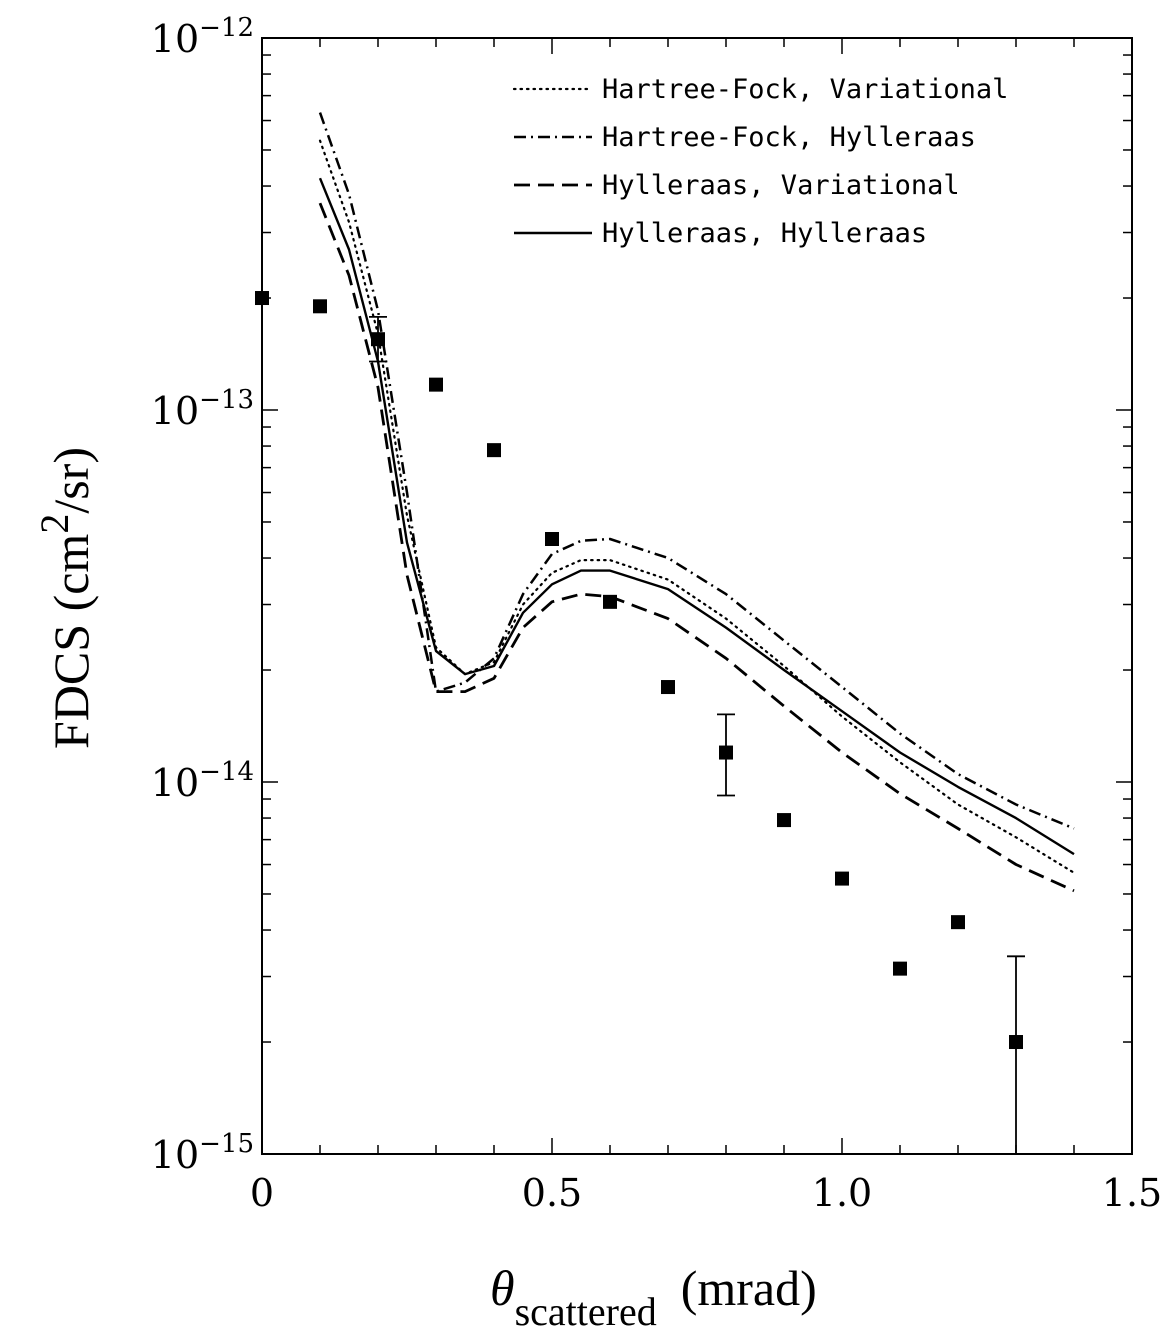 This screenshot has height=1336, width=1173. I want to click on y-tick-label: 10−14, so click(202, 781).